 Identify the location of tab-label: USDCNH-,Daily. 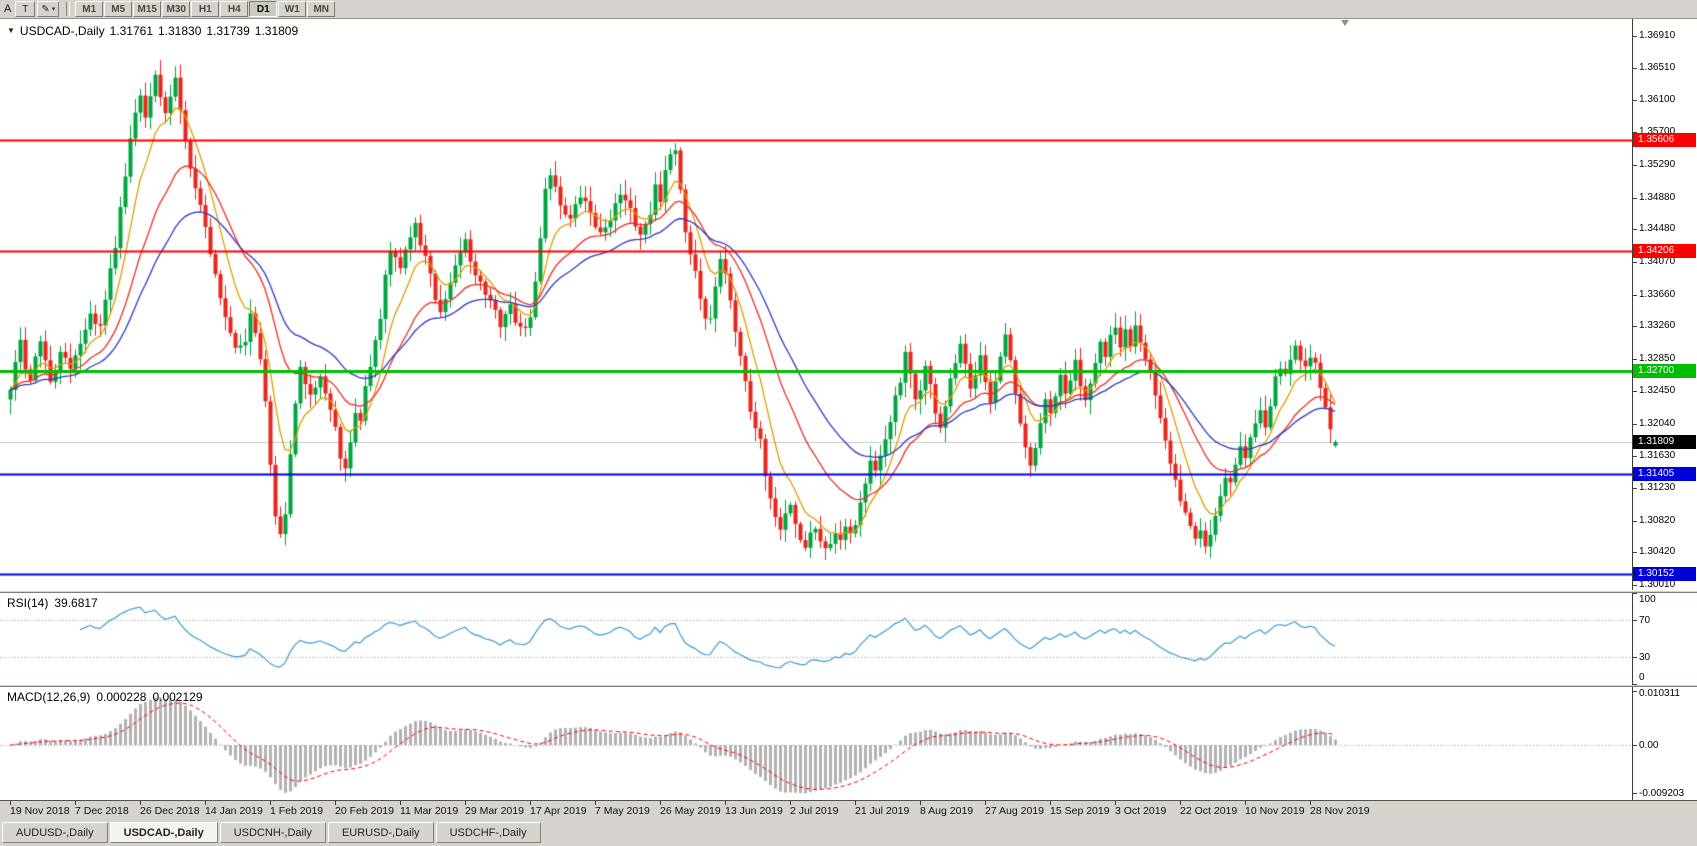
(272, 832).